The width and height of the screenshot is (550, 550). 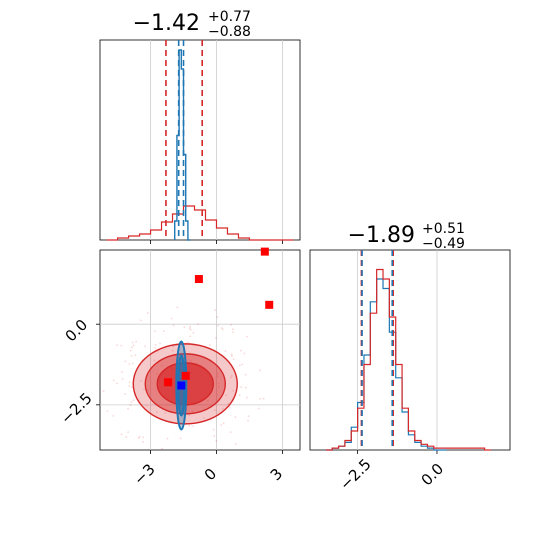 What do you see at coordinates (166, 23) in the screenshot?
I see `title-param-1-main: −1.42` at bounding box center [166, 23].